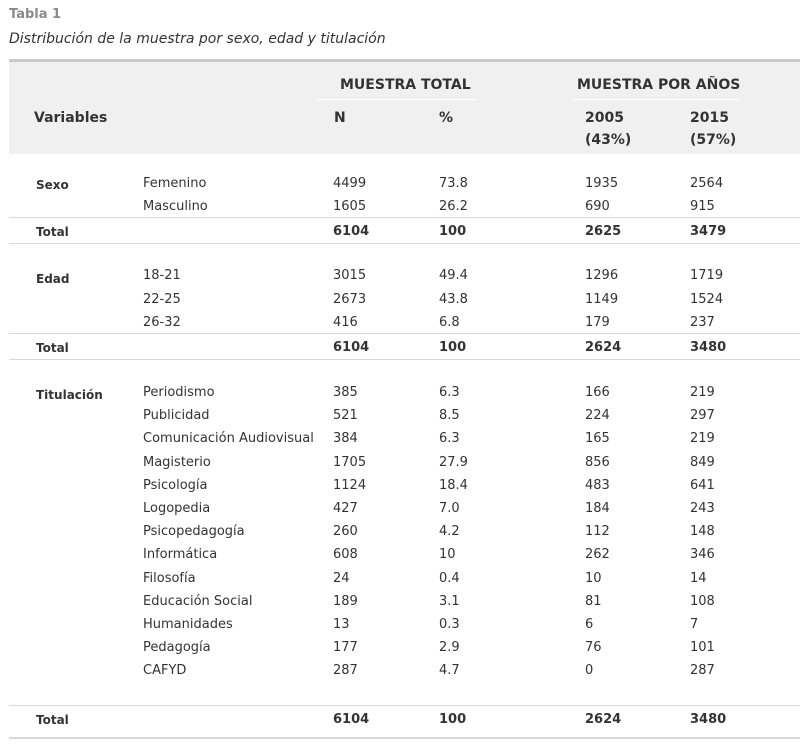 This screenshot has height=748, width=810. Describe the element at coordinates (446, 118) in the screenshot. I see `column-header-percent: %` at that location.